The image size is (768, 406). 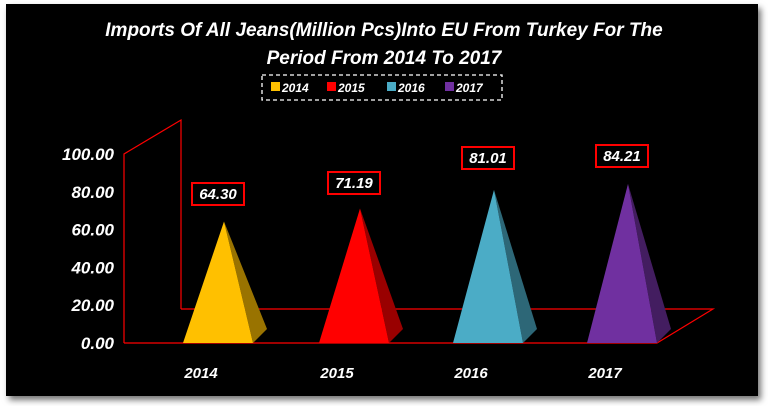 I want to click on x-tick-label-2014: 2014, so click(x=200, y=373).